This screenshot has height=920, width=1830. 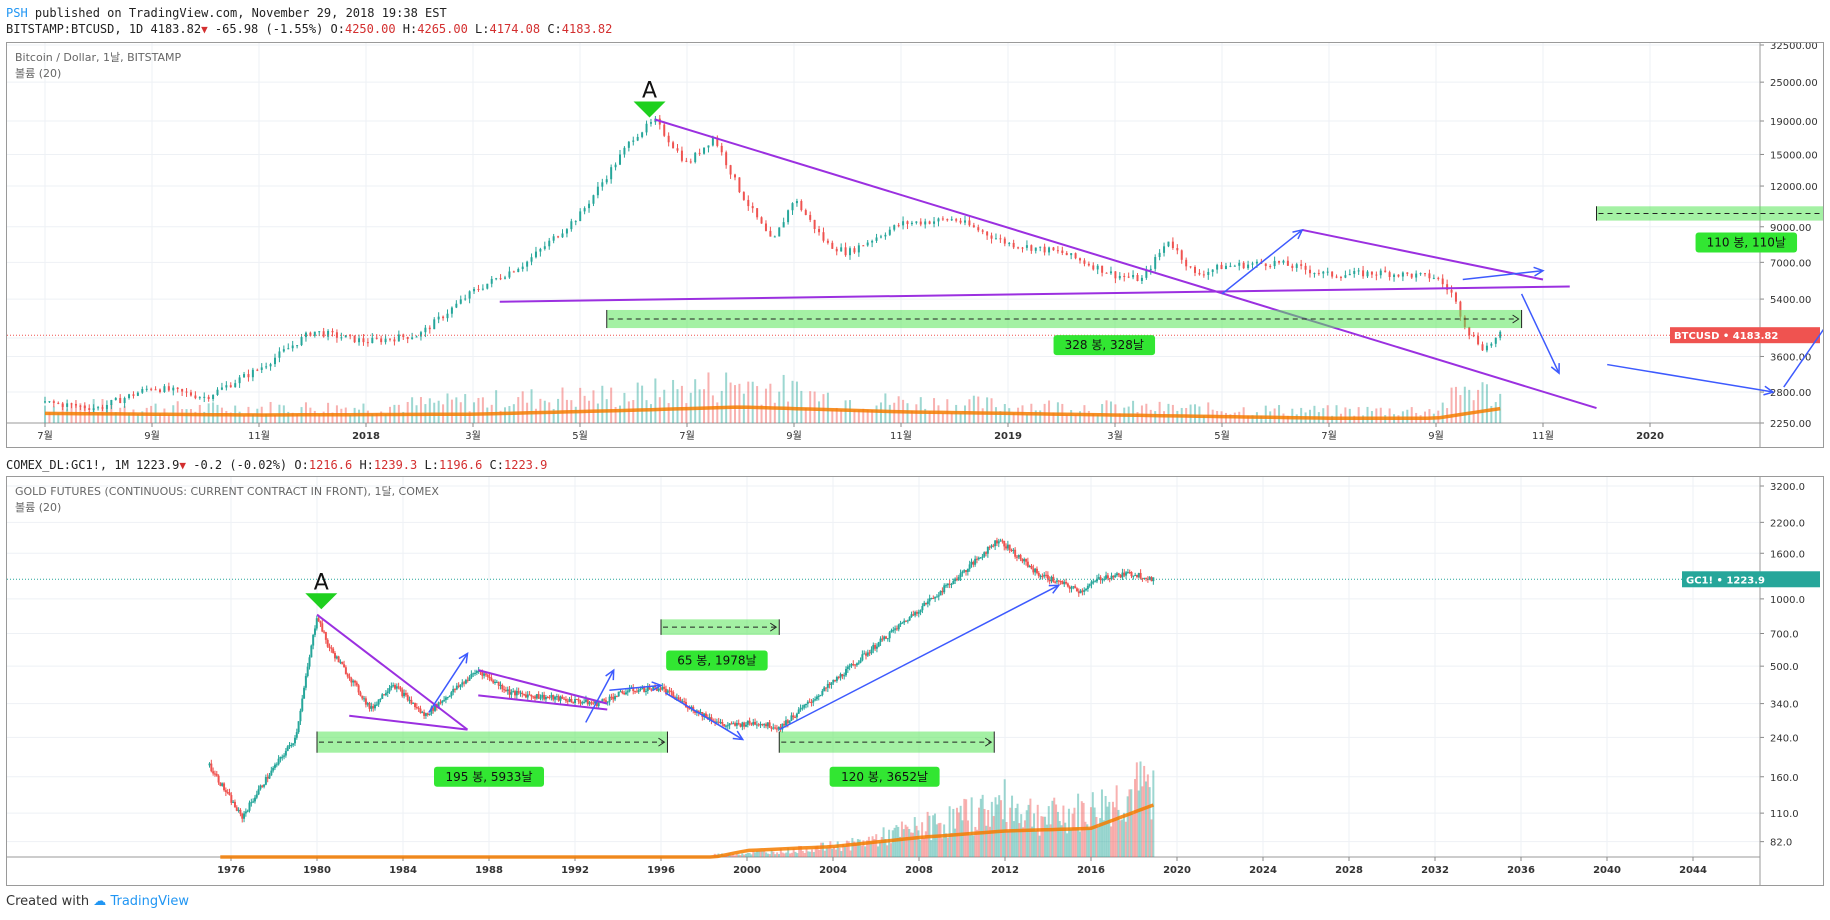 What do you see at coordinates (515, 29) in the screenshot?
I see `btc-low: 4174.08` at bounding box center [515, 29].